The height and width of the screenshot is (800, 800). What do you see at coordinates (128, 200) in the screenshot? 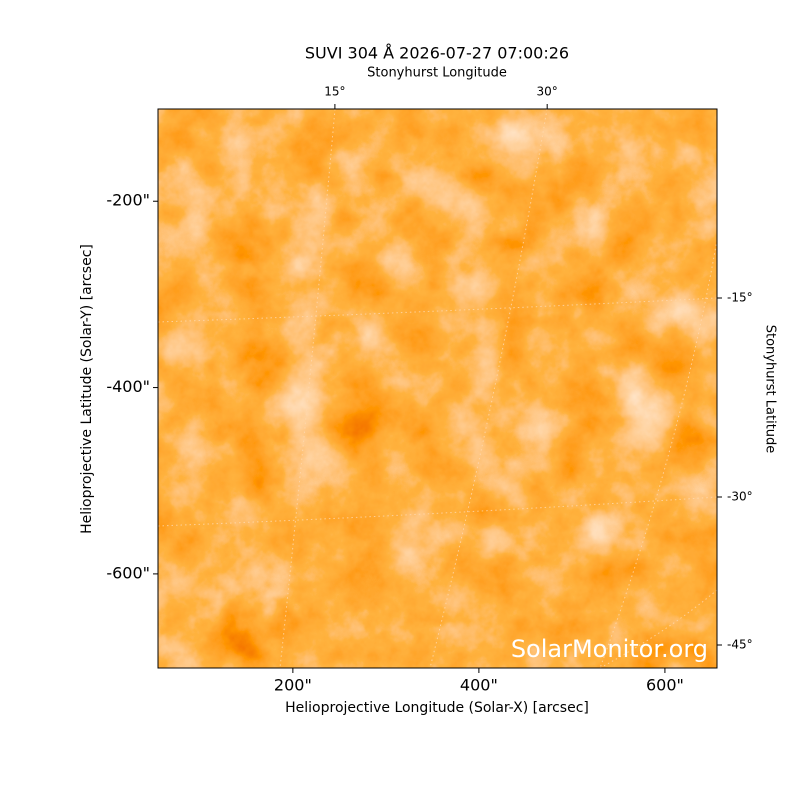
I see `y-tick-label: -200"` at bounding box center [128, 200].